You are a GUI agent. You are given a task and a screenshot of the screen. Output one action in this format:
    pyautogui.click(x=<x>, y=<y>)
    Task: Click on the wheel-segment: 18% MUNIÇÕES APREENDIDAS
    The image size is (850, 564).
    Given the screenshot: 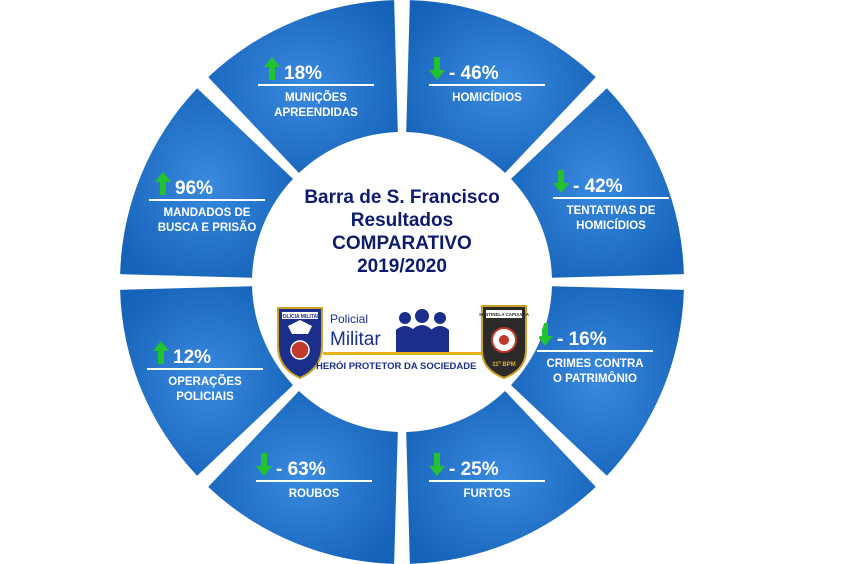 What is the action you would take?
    pyautogui.click(x=303, y=87)
    